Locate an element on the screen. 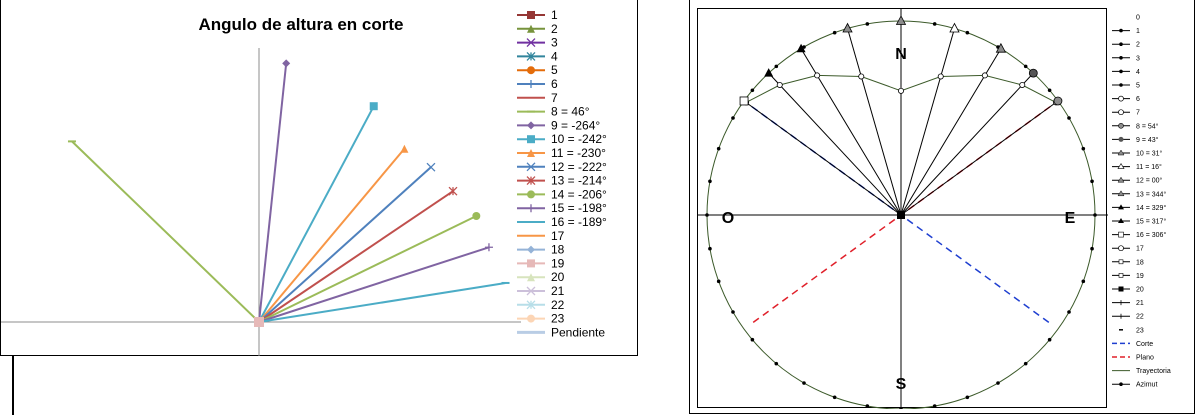  azimuth-legend-label: 18 is located at coordinates (1140, 262).